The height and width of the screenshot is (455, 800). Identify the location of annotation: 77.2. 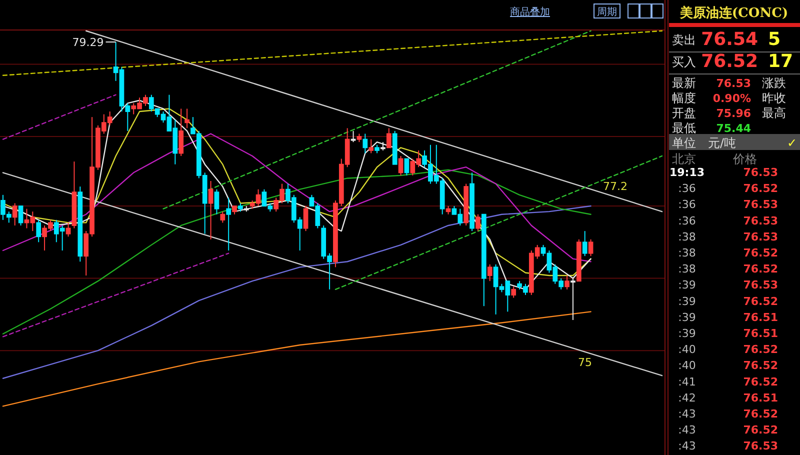
(615, 186).